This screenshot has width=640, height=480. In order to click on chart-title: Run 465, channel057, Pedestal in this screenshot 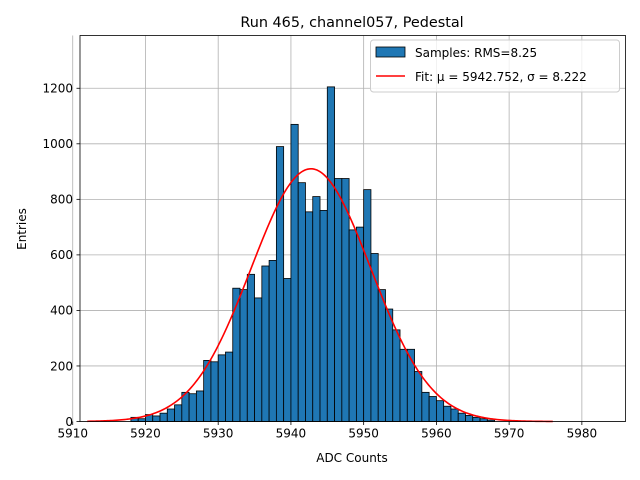, I will do `click(351, 23)`.